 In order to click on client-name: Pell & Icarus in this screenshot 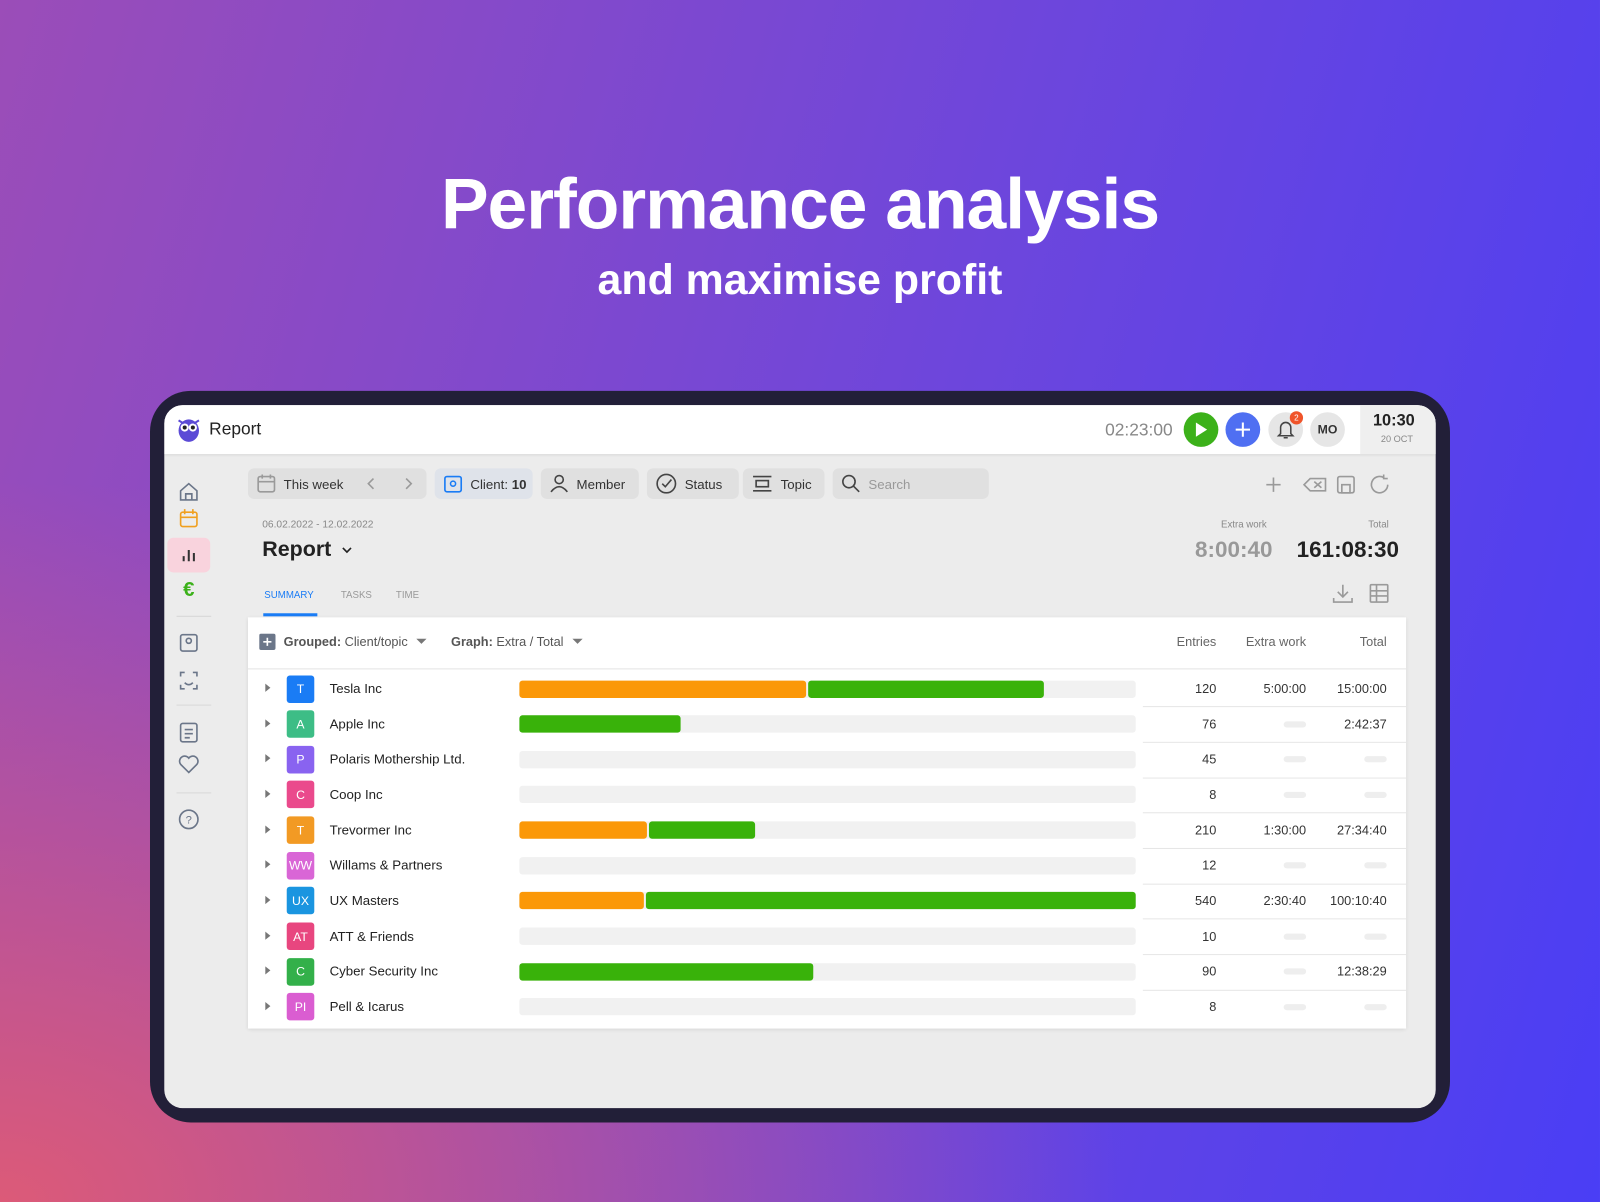, I will do `click(367, 1006)`.